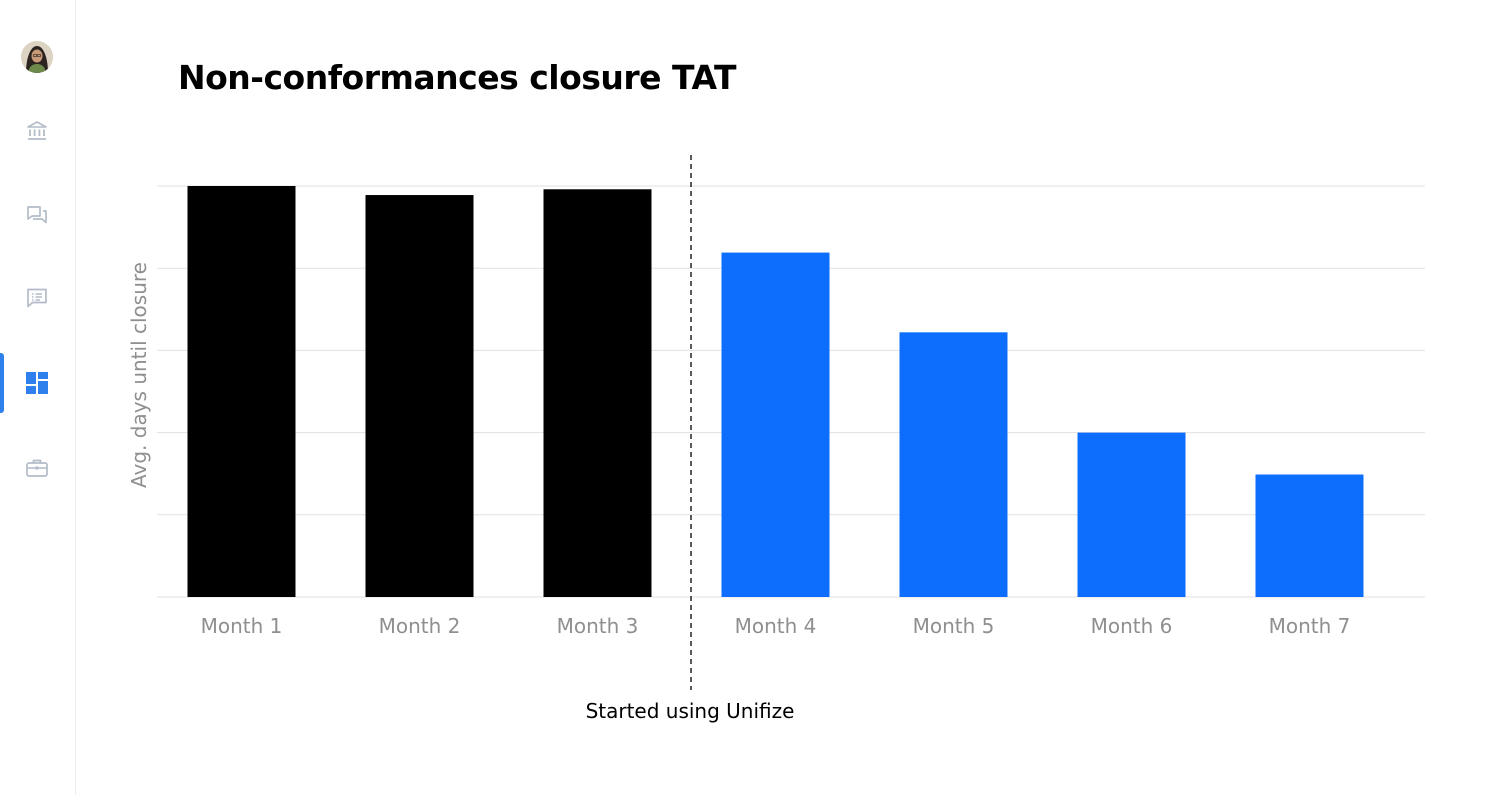 The image size is (1500, 795). I want to click on sidebar-item-chats, so click(37, 215).